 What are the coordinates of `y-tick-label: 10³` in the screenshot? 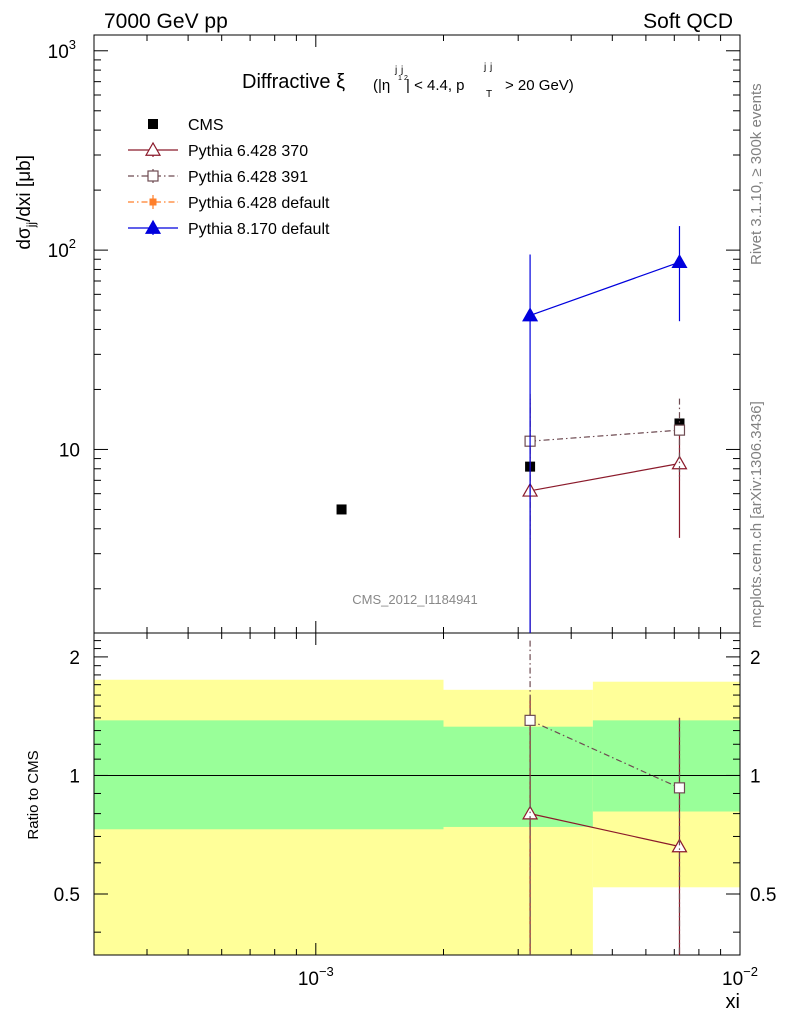 It's located at (62, 50).